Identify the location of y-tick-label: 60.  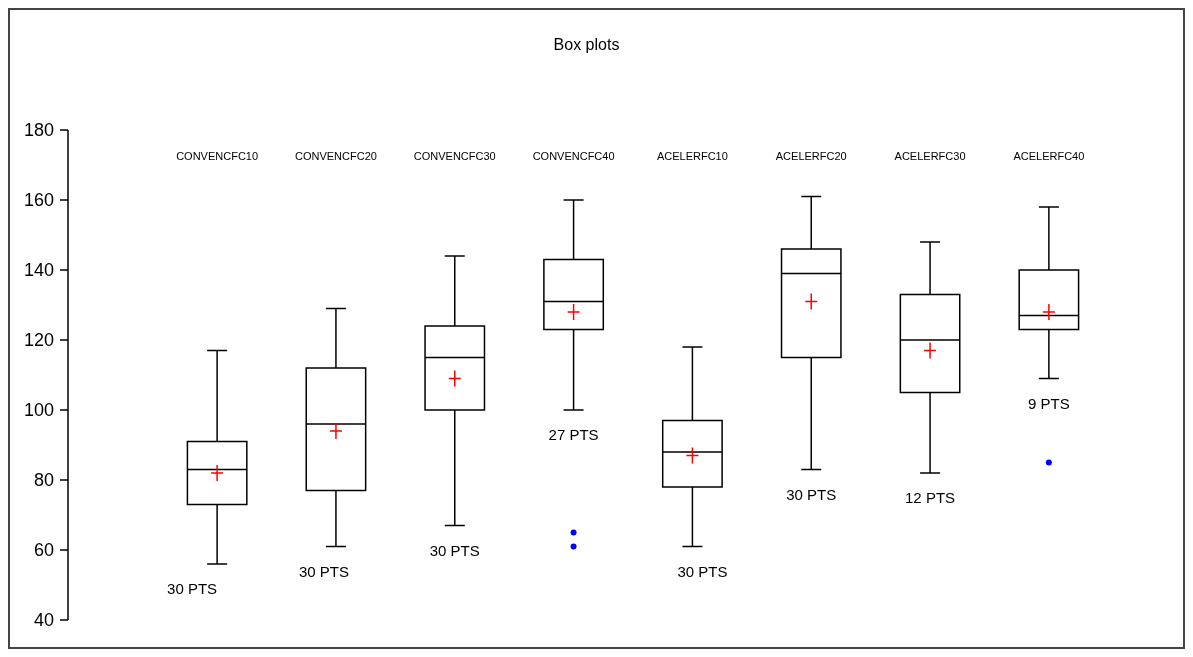
(43, 550).